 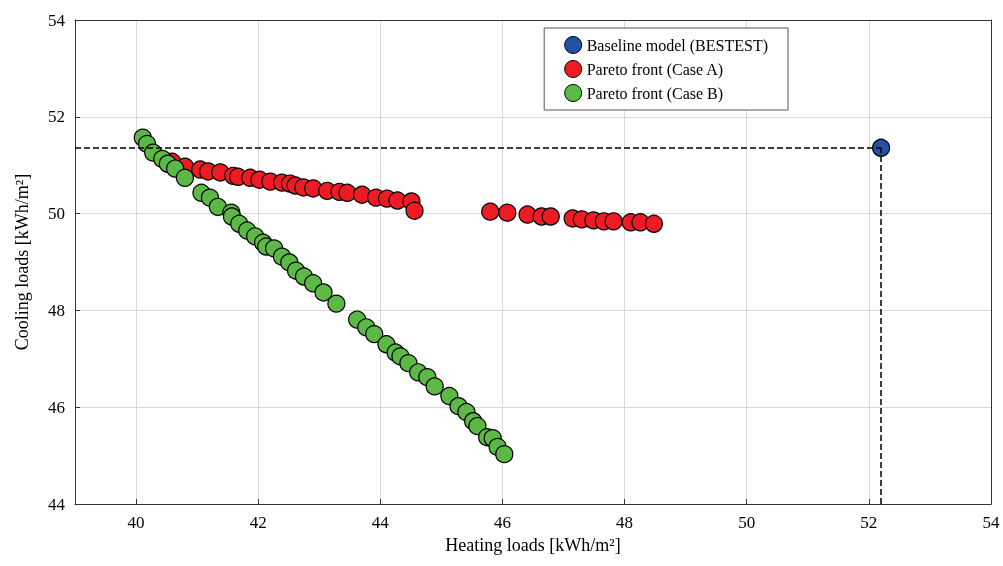 I want to click on y-tick-label: 54, so click(x=57, y=20).